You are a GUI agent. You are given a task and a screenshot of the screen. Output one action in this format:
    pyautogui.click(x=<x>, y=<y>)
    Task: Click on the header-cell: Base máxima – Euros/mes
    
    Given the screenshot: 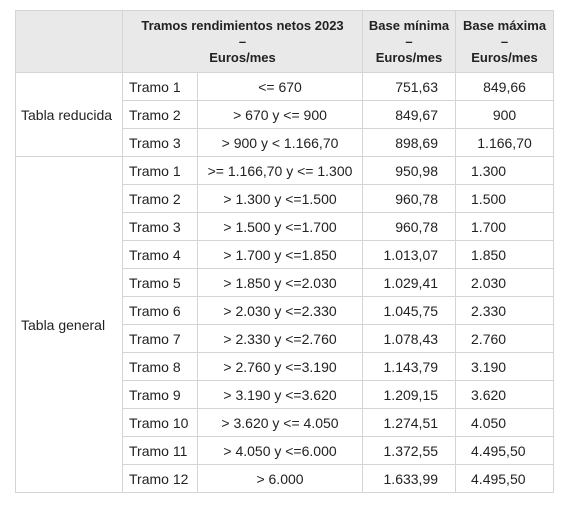 What is the action you would take?
    pyautogui.click(x=505, y=41)
    